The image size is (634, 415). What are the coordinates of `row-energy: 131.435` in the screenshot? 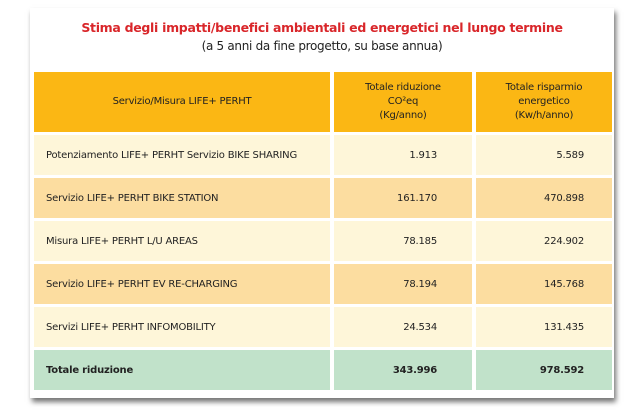 It's located at (544, 327).